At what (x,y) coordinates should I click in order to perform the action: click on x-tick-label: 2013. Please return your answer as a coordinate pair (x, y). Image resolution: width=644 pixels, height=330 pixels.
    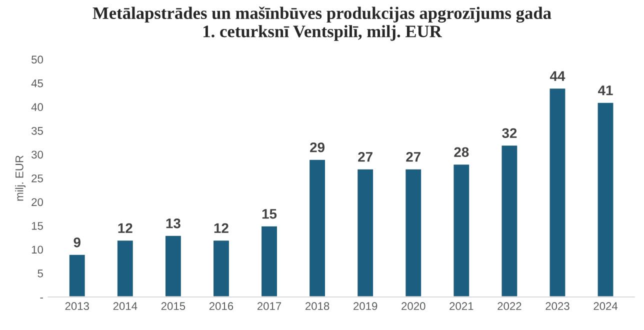
    Looking at the image, I should click on (77, 306).